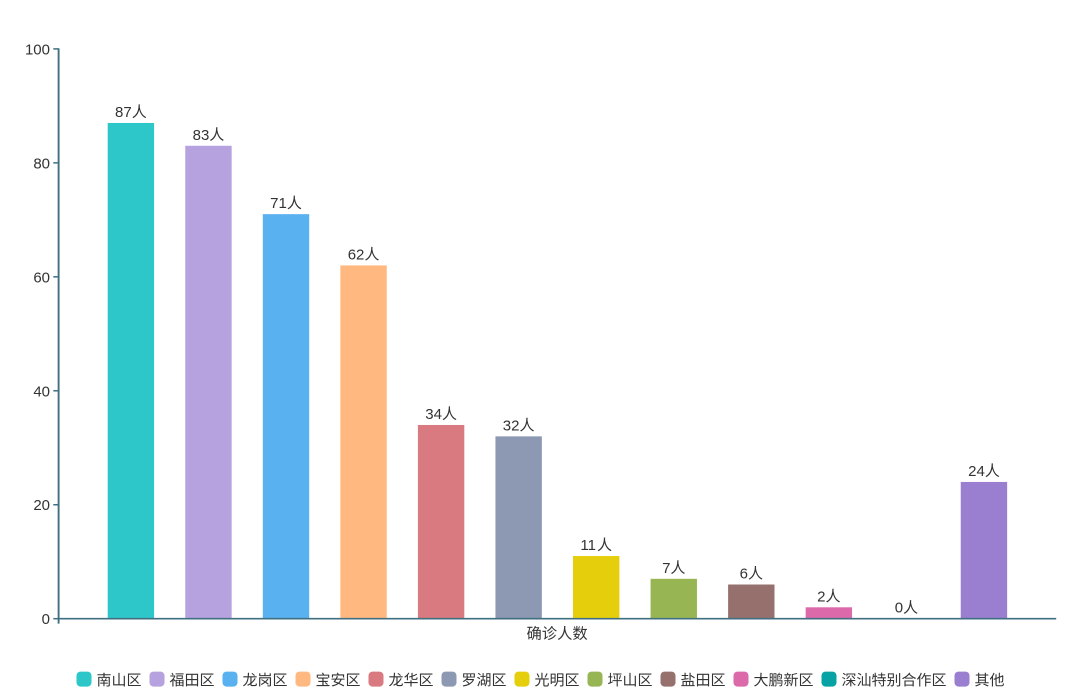 Image resolution: width=1080 pixels, height=695 pixels. What do you see at coordinates (41, 277) in the screenshot?
I see `svg-text: 60` at bounding box center [41, 277].